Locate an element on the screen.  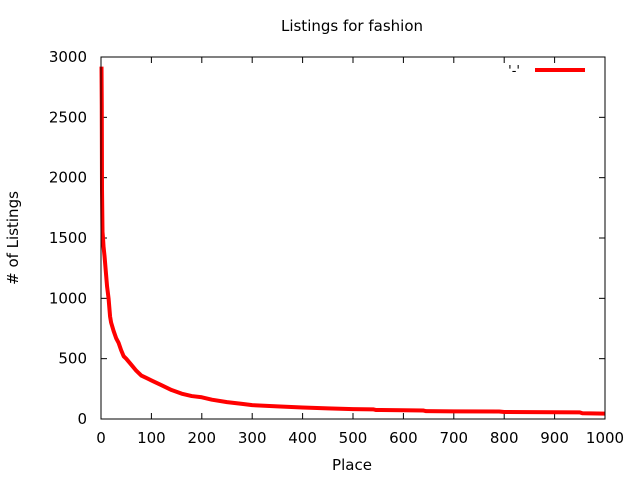
y-tick-label: 1000 is located at coordinates (68, 298).